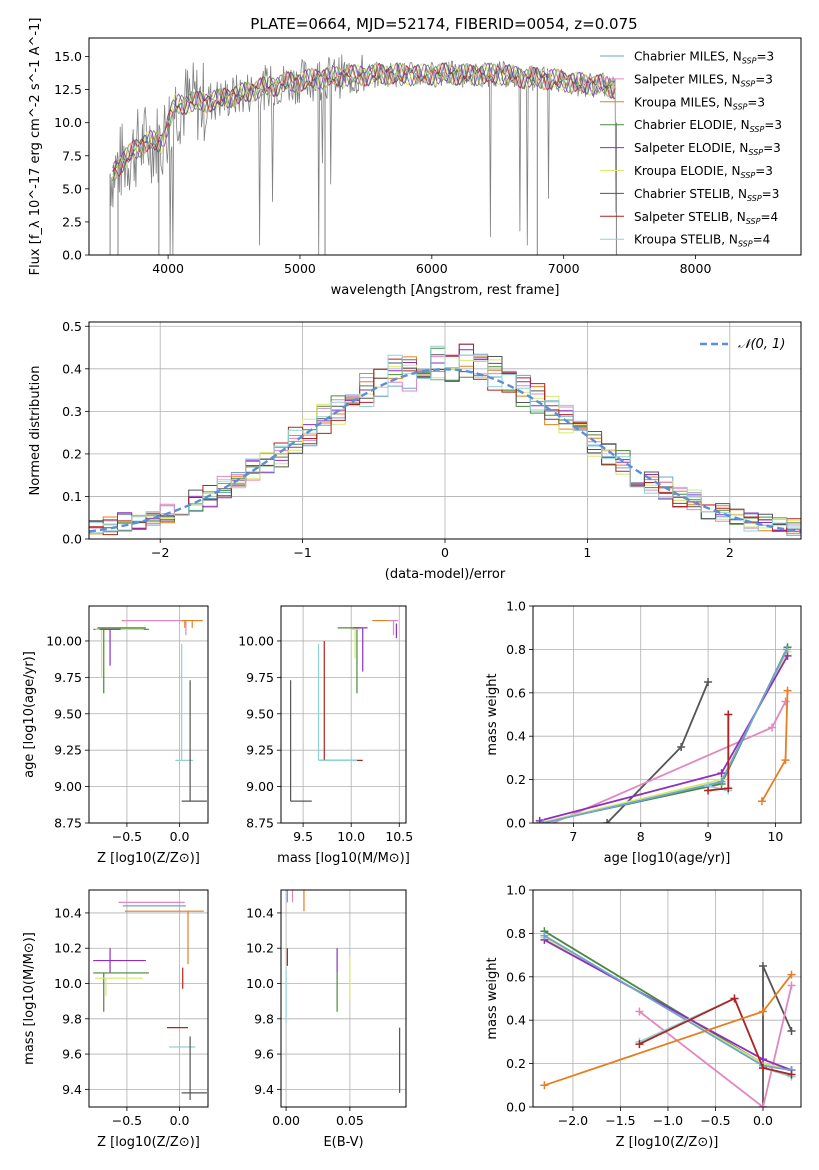 The image size is (819, 1170). I want to click on tick-label-x: 7000, so click(564, 268).